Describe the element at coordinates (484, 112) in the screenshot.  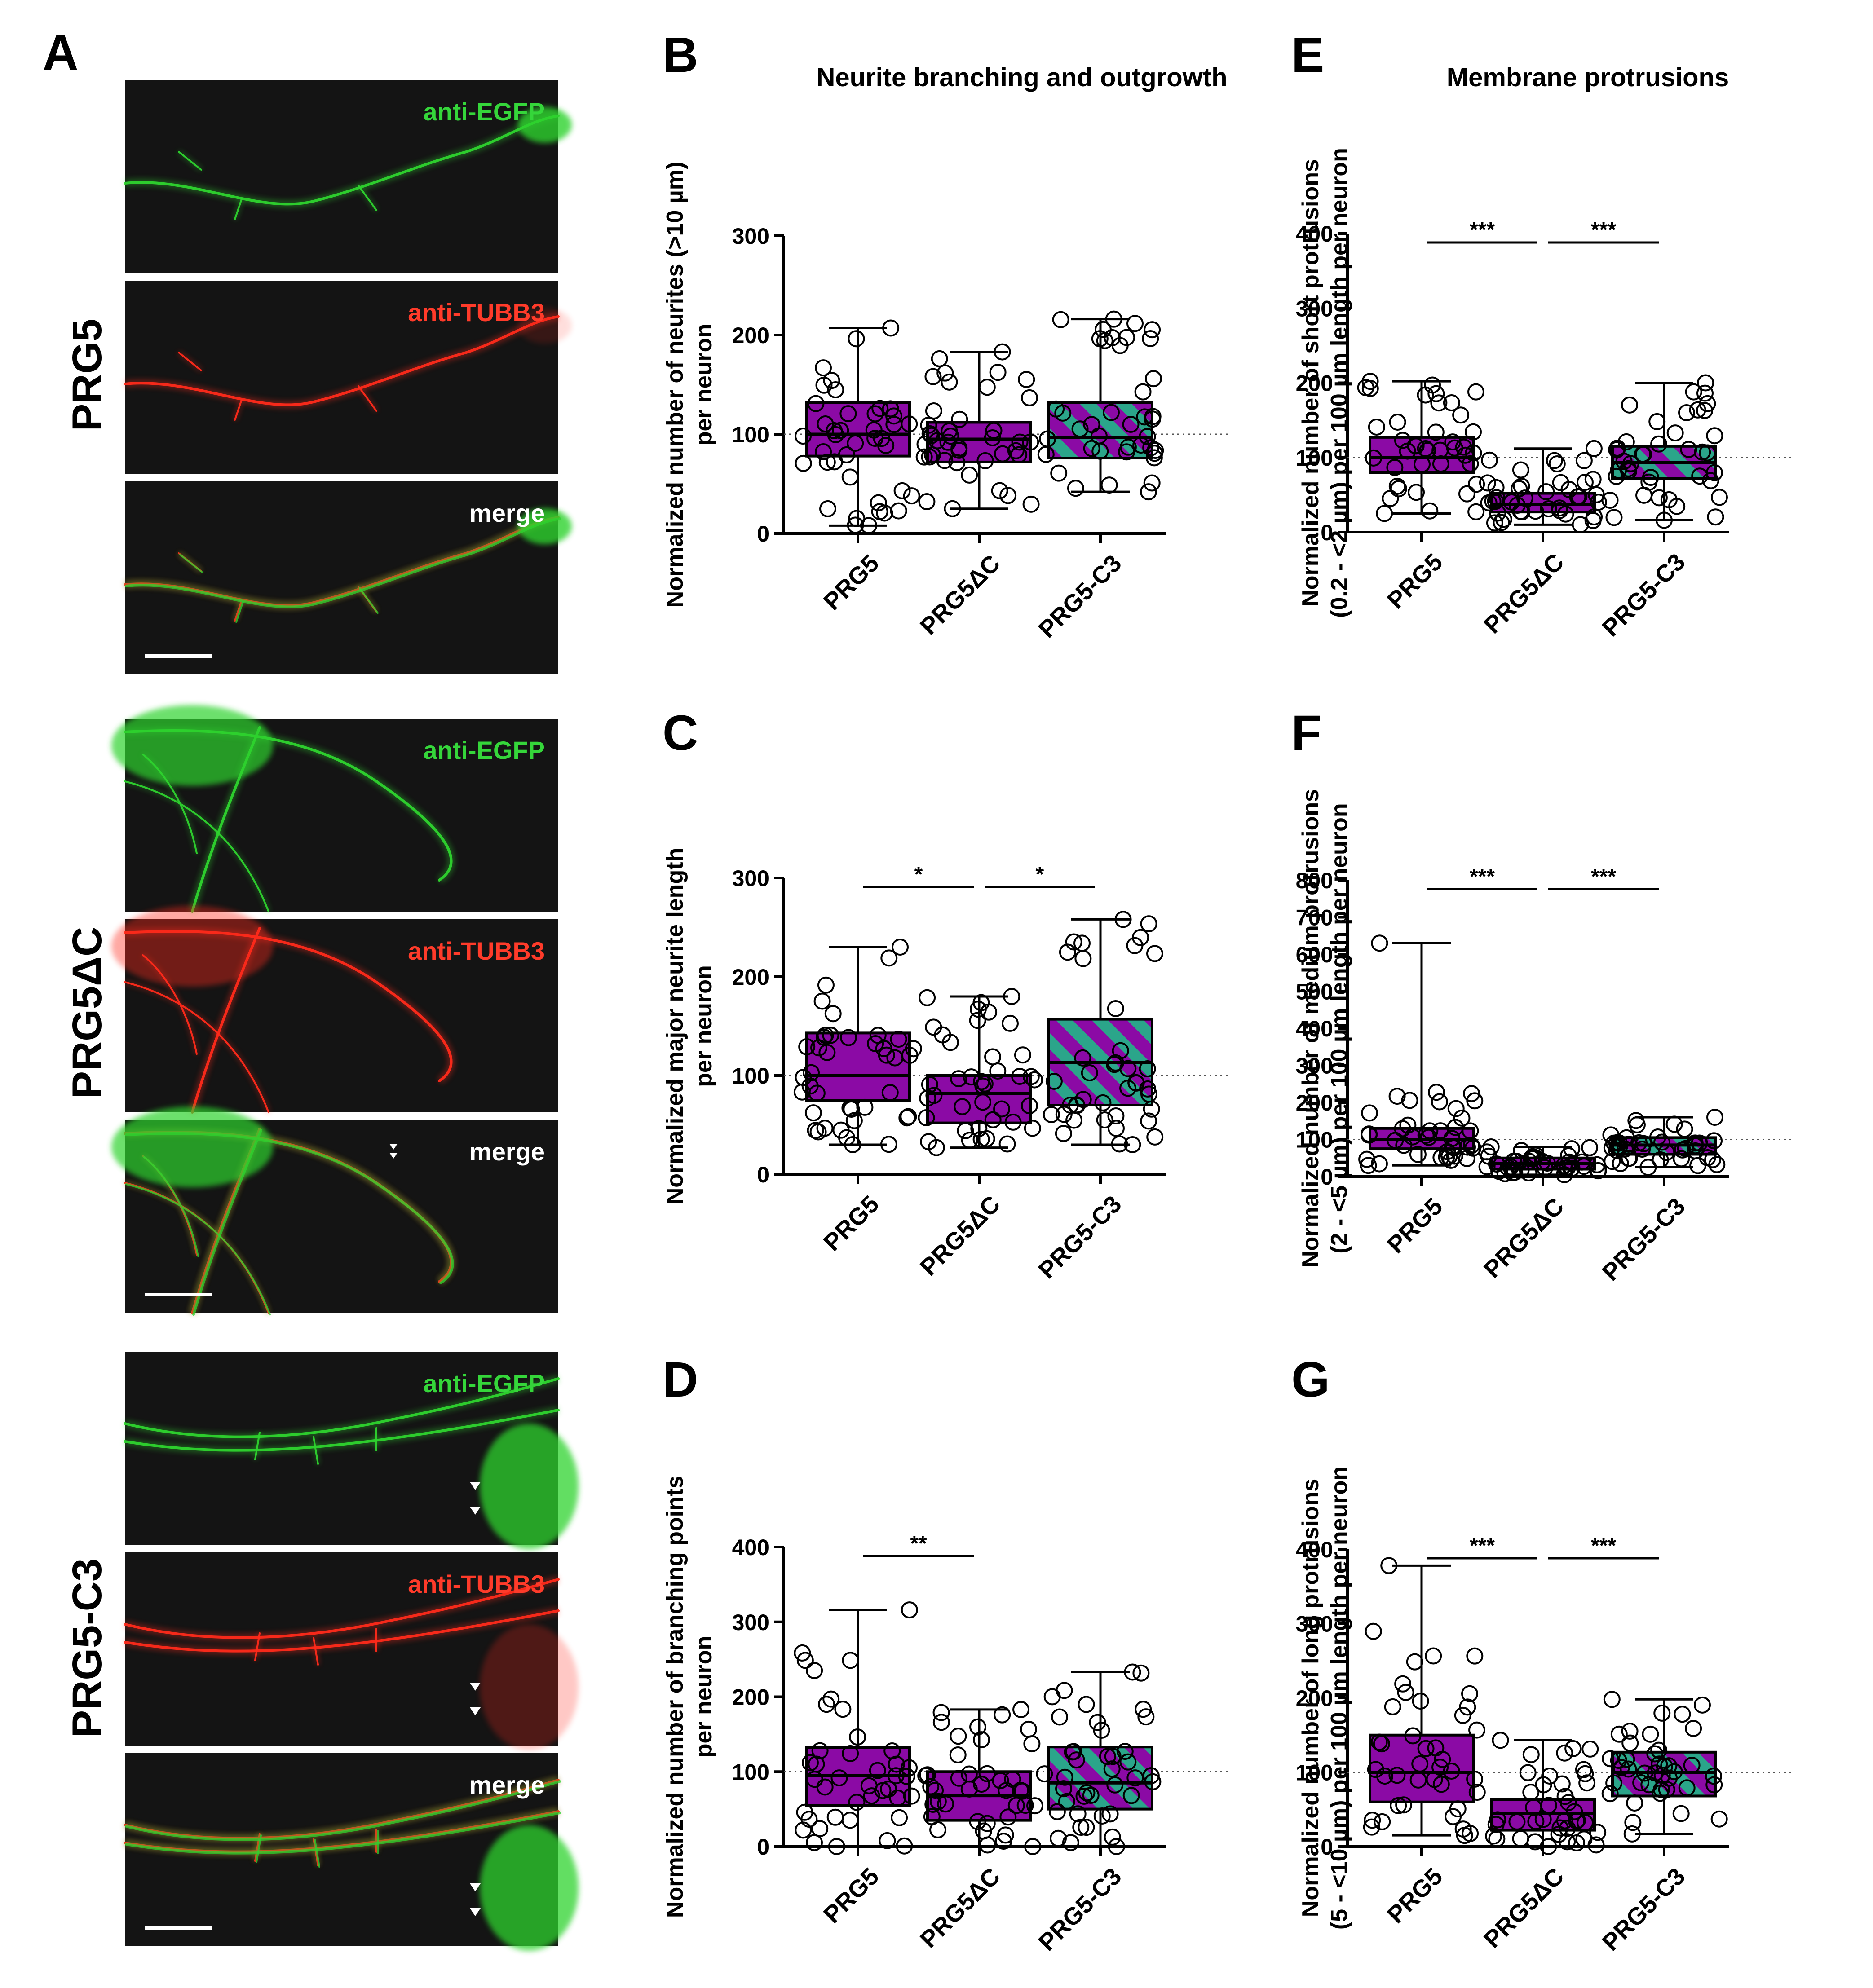
I see `channel-label-anti-egfp: anti-EGFP` at that location.